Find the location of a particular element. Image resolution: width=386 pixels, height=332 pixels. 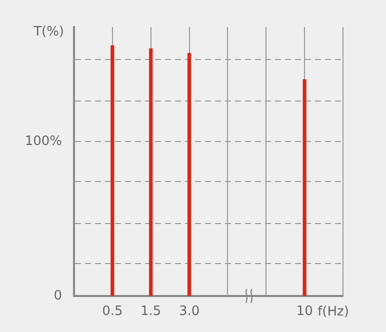

x-tick-label: 3.0 is located at coordinates (189, 312).